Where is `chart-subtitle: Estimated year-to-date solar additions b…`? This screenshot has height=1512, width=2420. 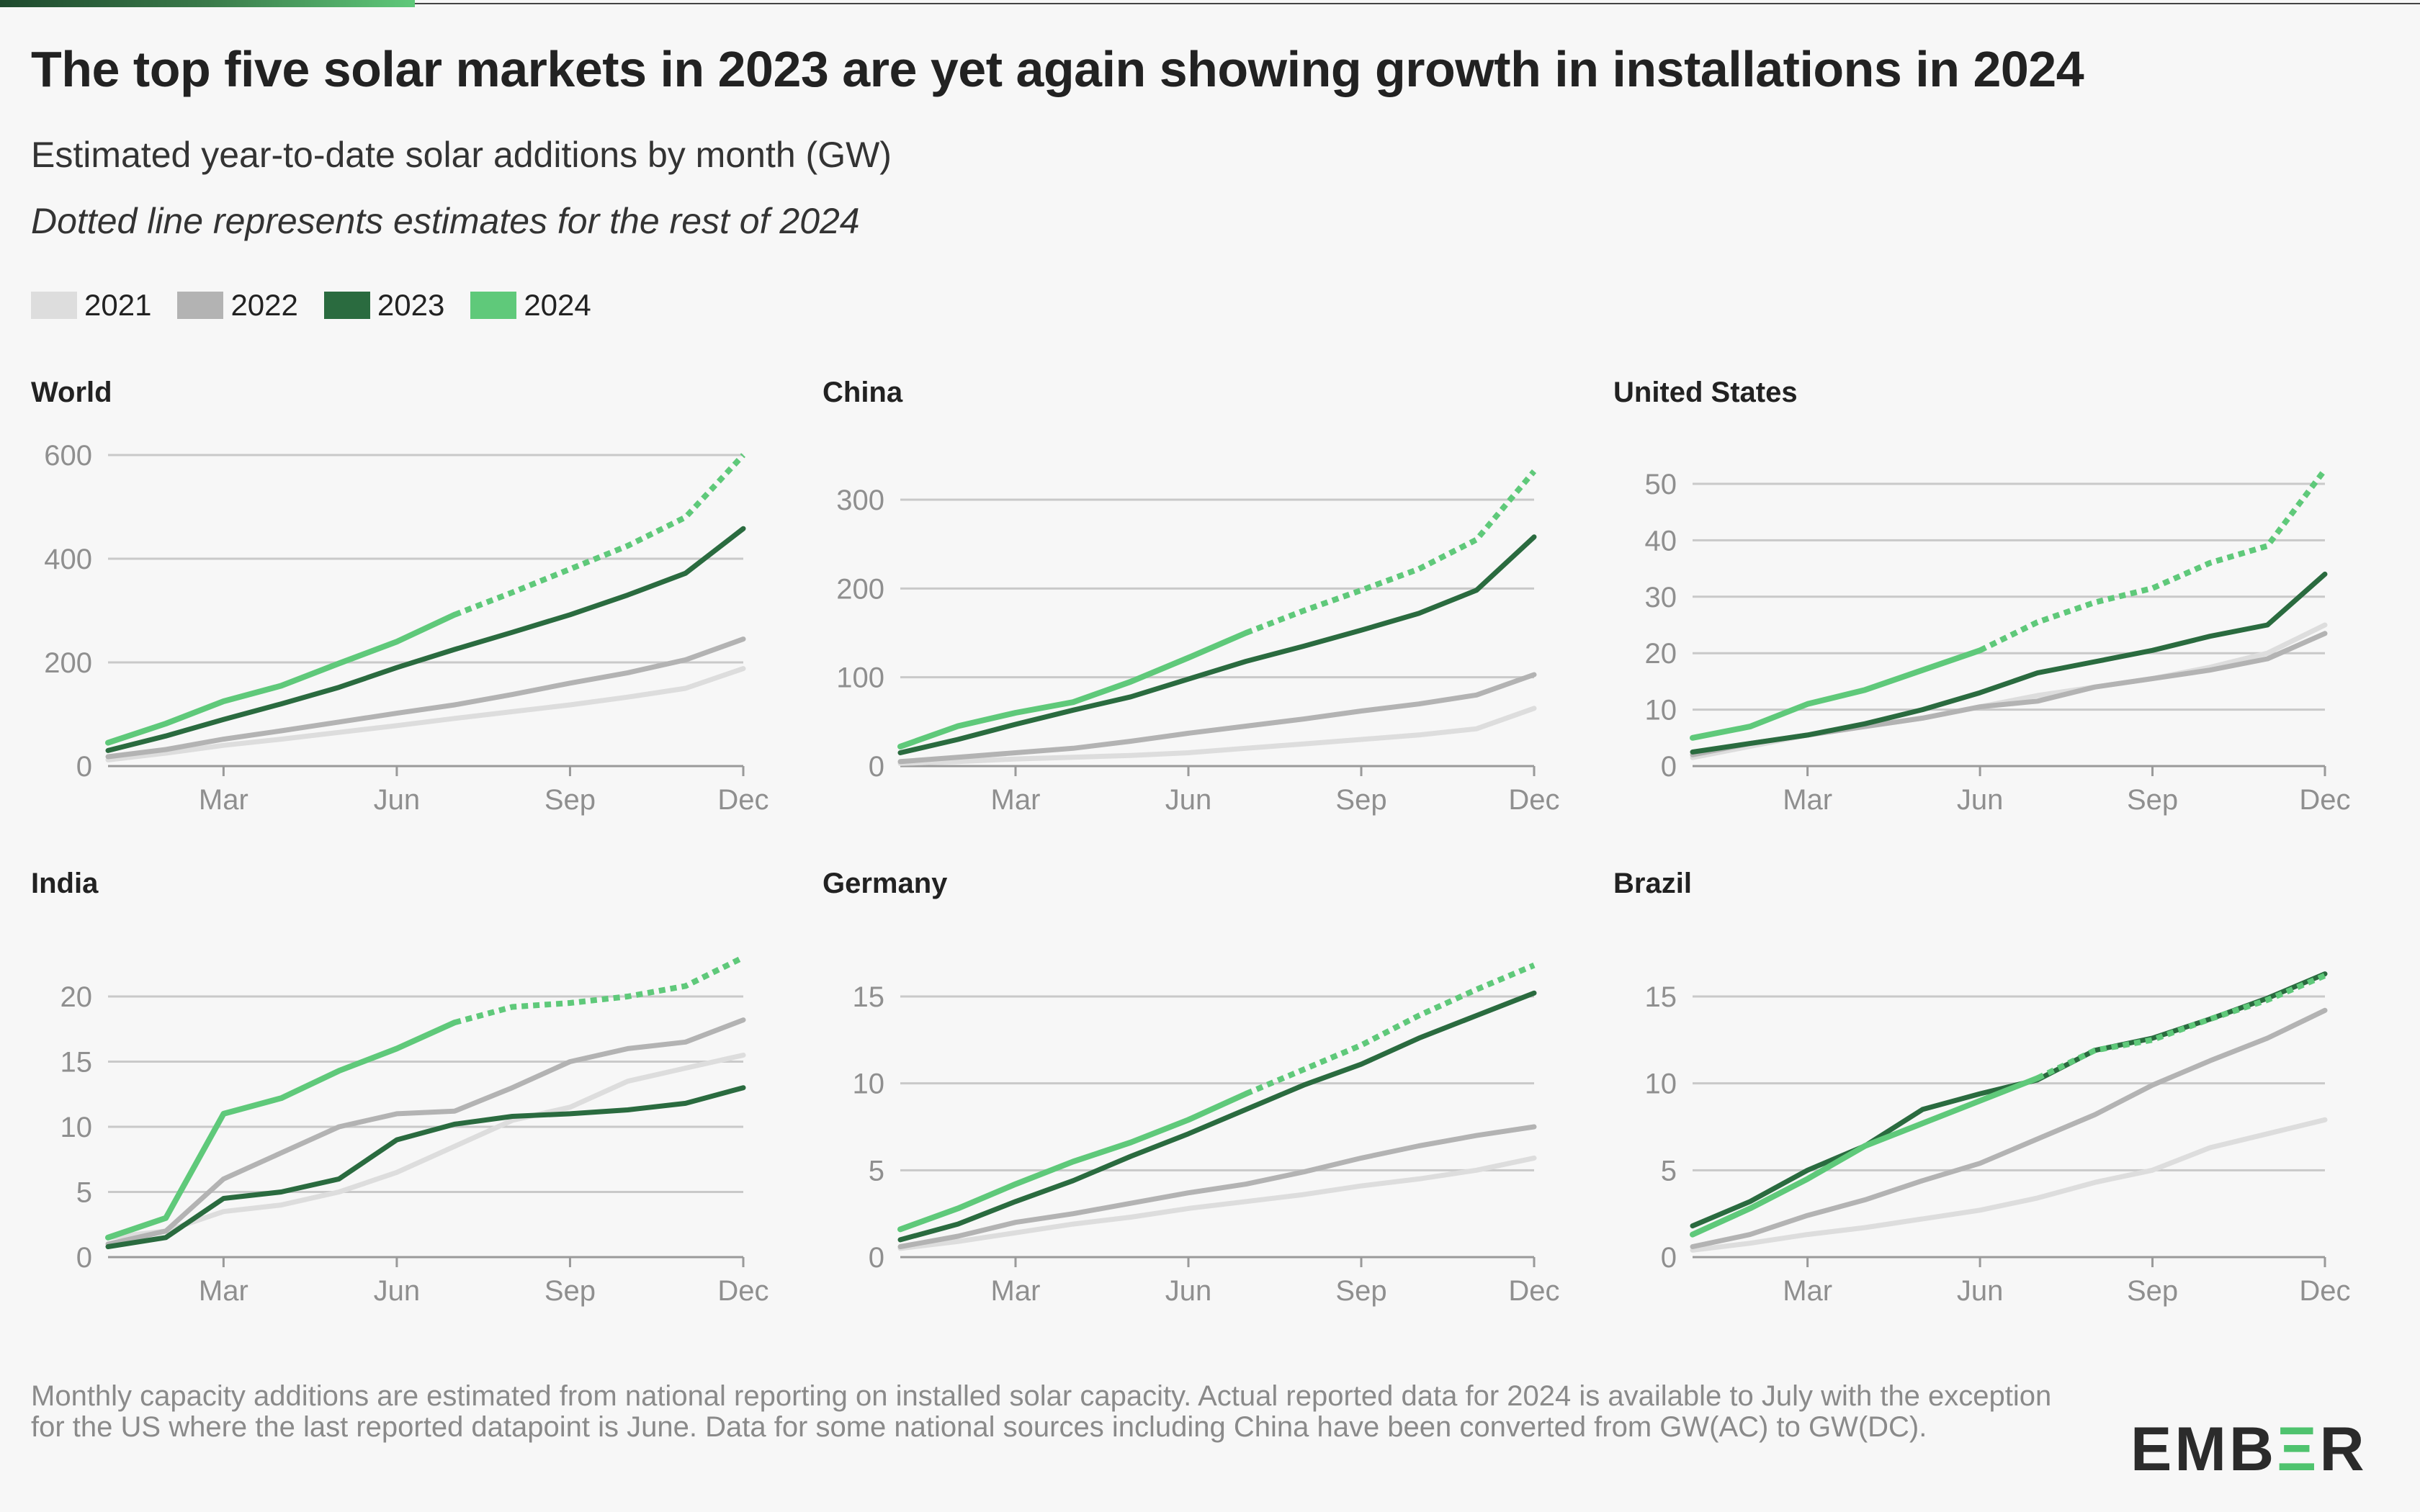
chart-subtitle: Estimated year-to-date solar additions b… is located at coordinates (461, 155).